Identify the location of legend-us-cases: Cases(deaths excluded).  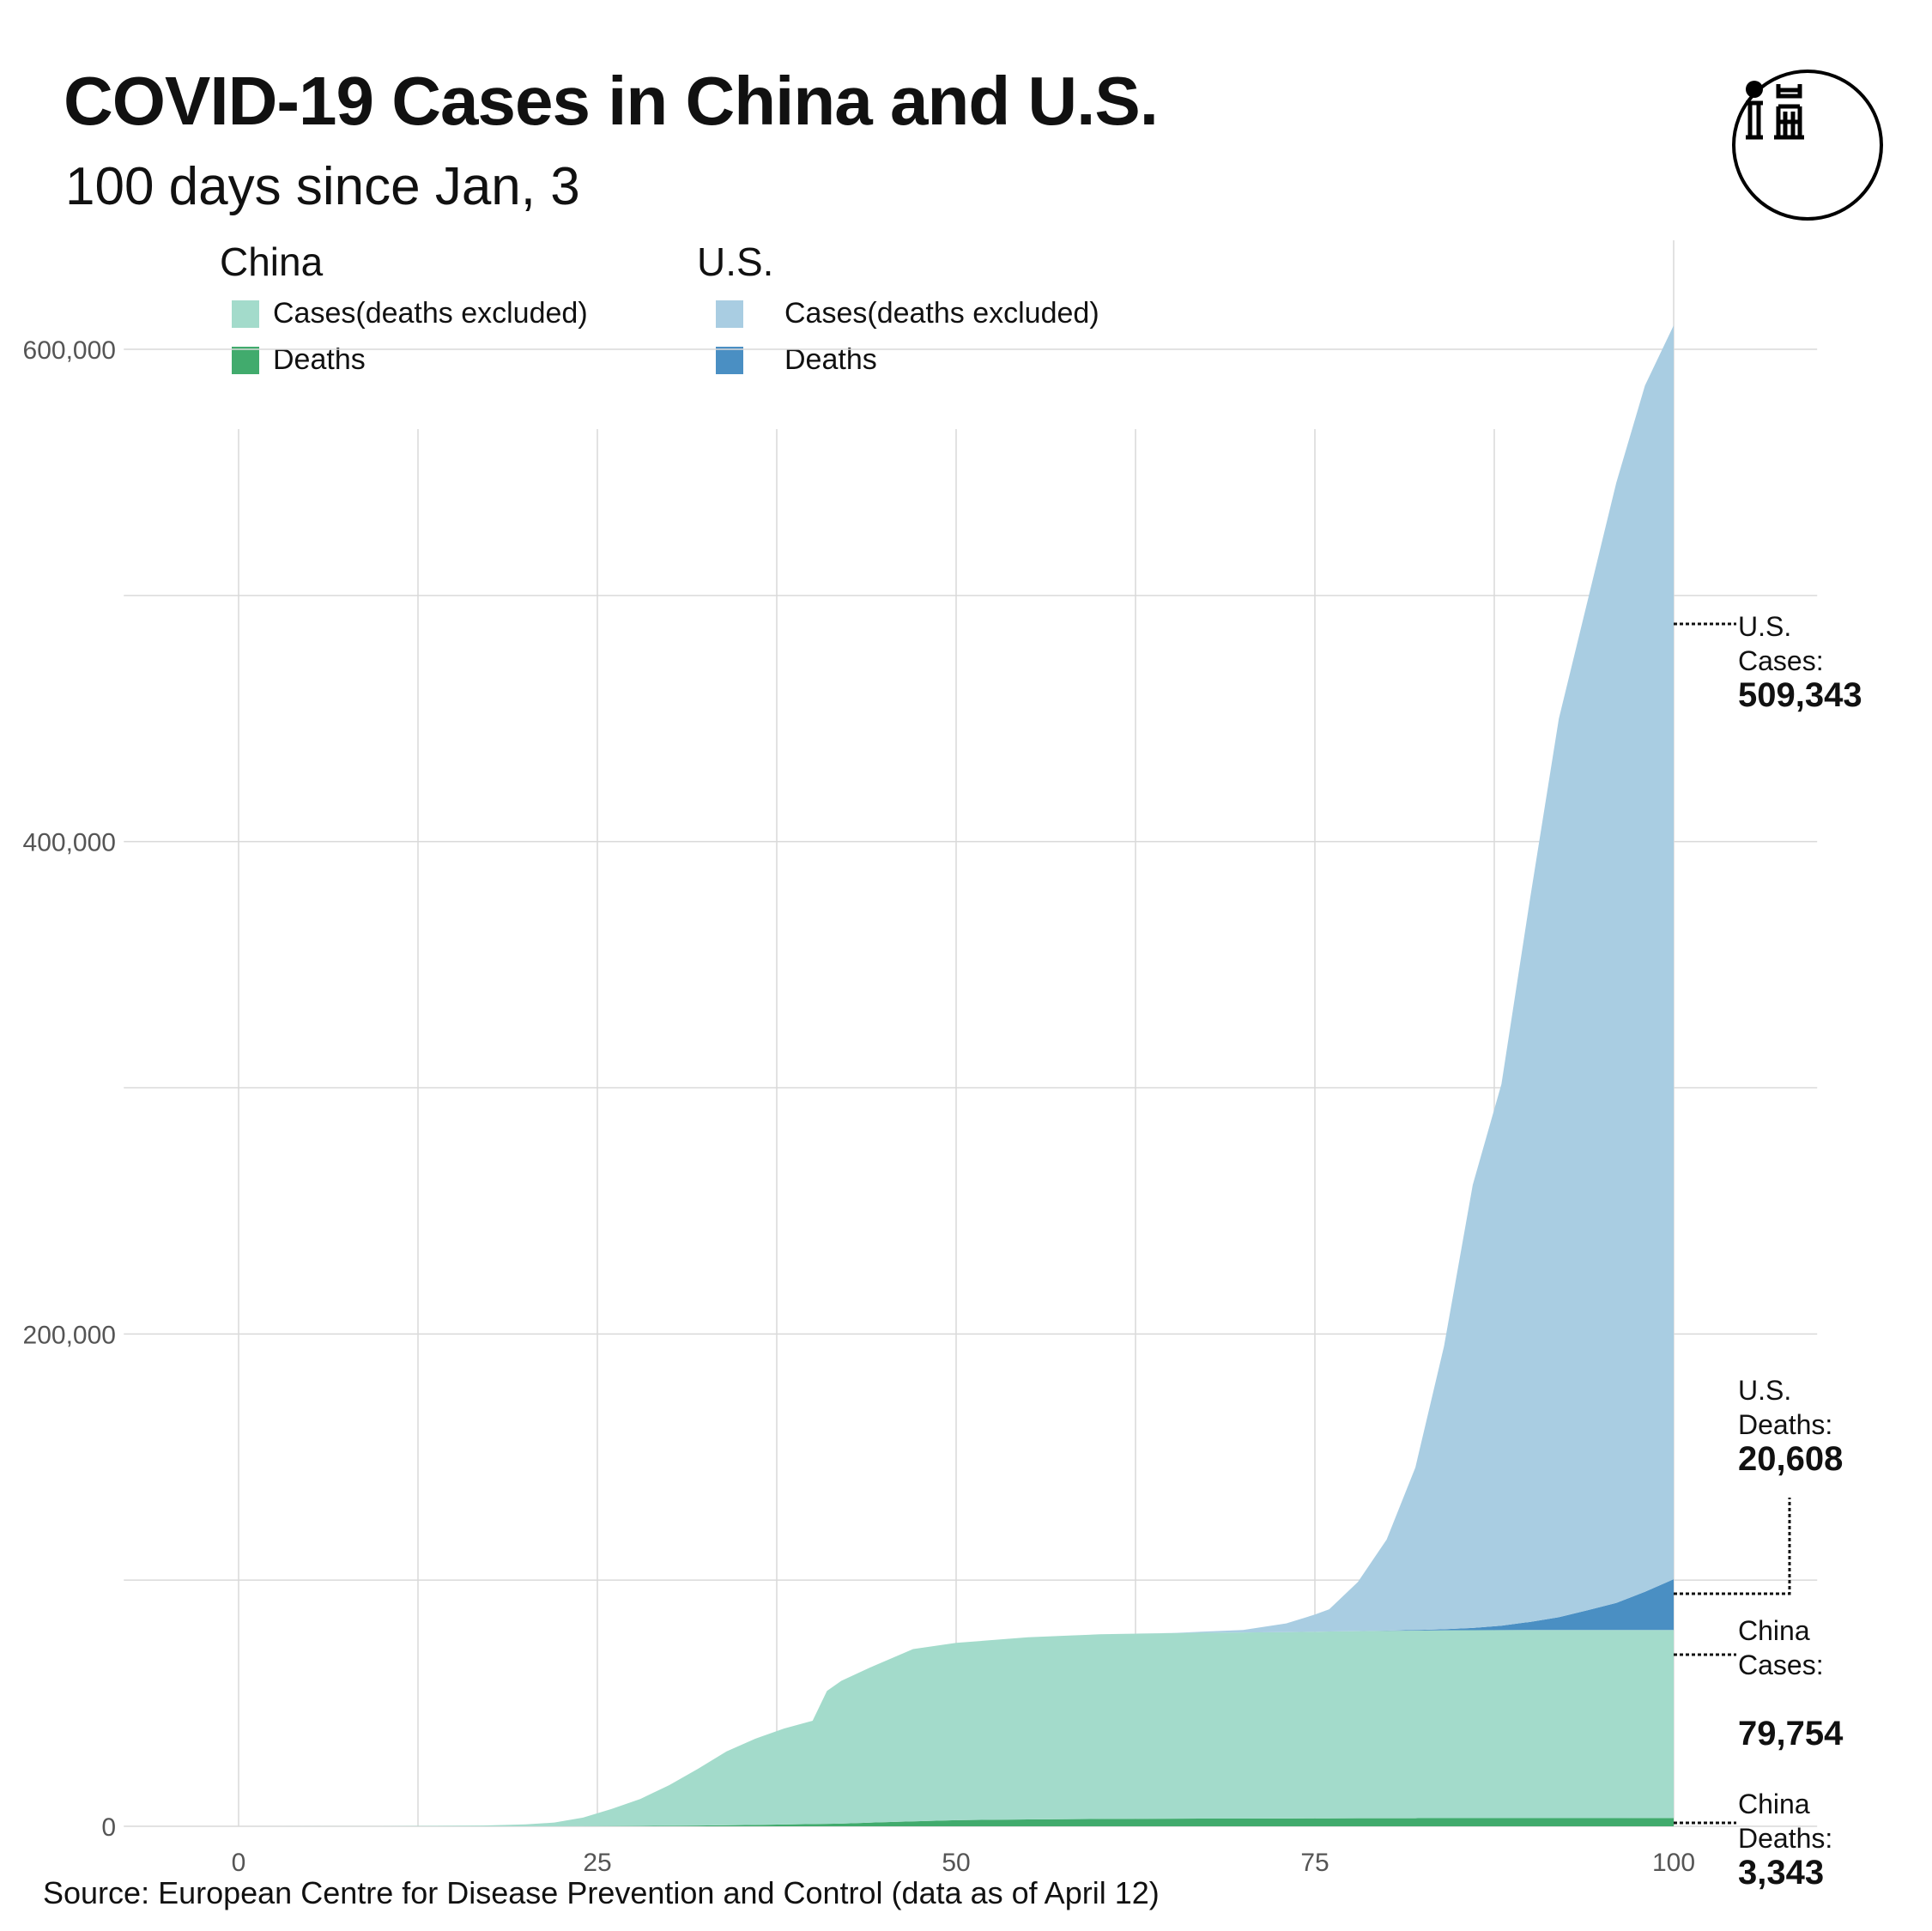
(908, 313).